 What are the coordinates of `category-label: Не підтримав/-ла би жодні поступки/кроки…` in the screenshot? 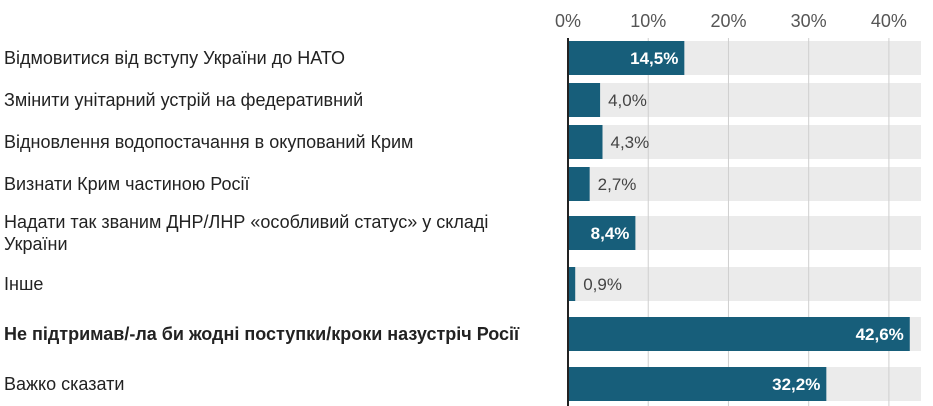 It's located at (262, 334).